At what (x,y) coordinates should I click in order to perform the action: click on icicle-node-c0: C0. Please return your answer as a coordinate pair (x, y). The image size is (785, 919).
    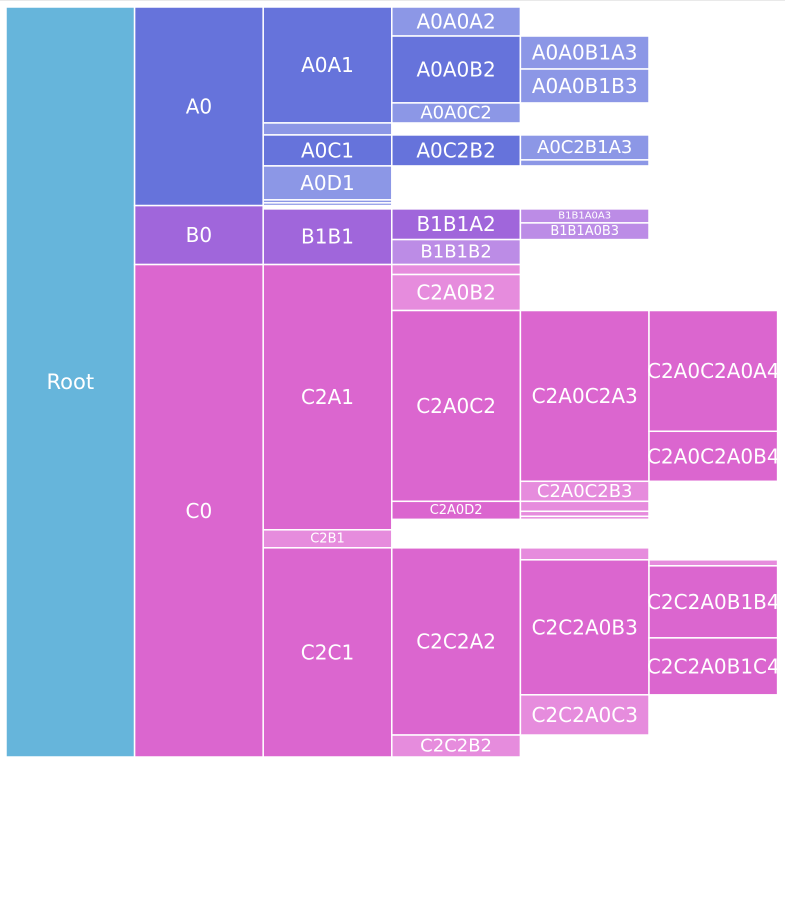
    Looking at the image, I should click on (198, 510).